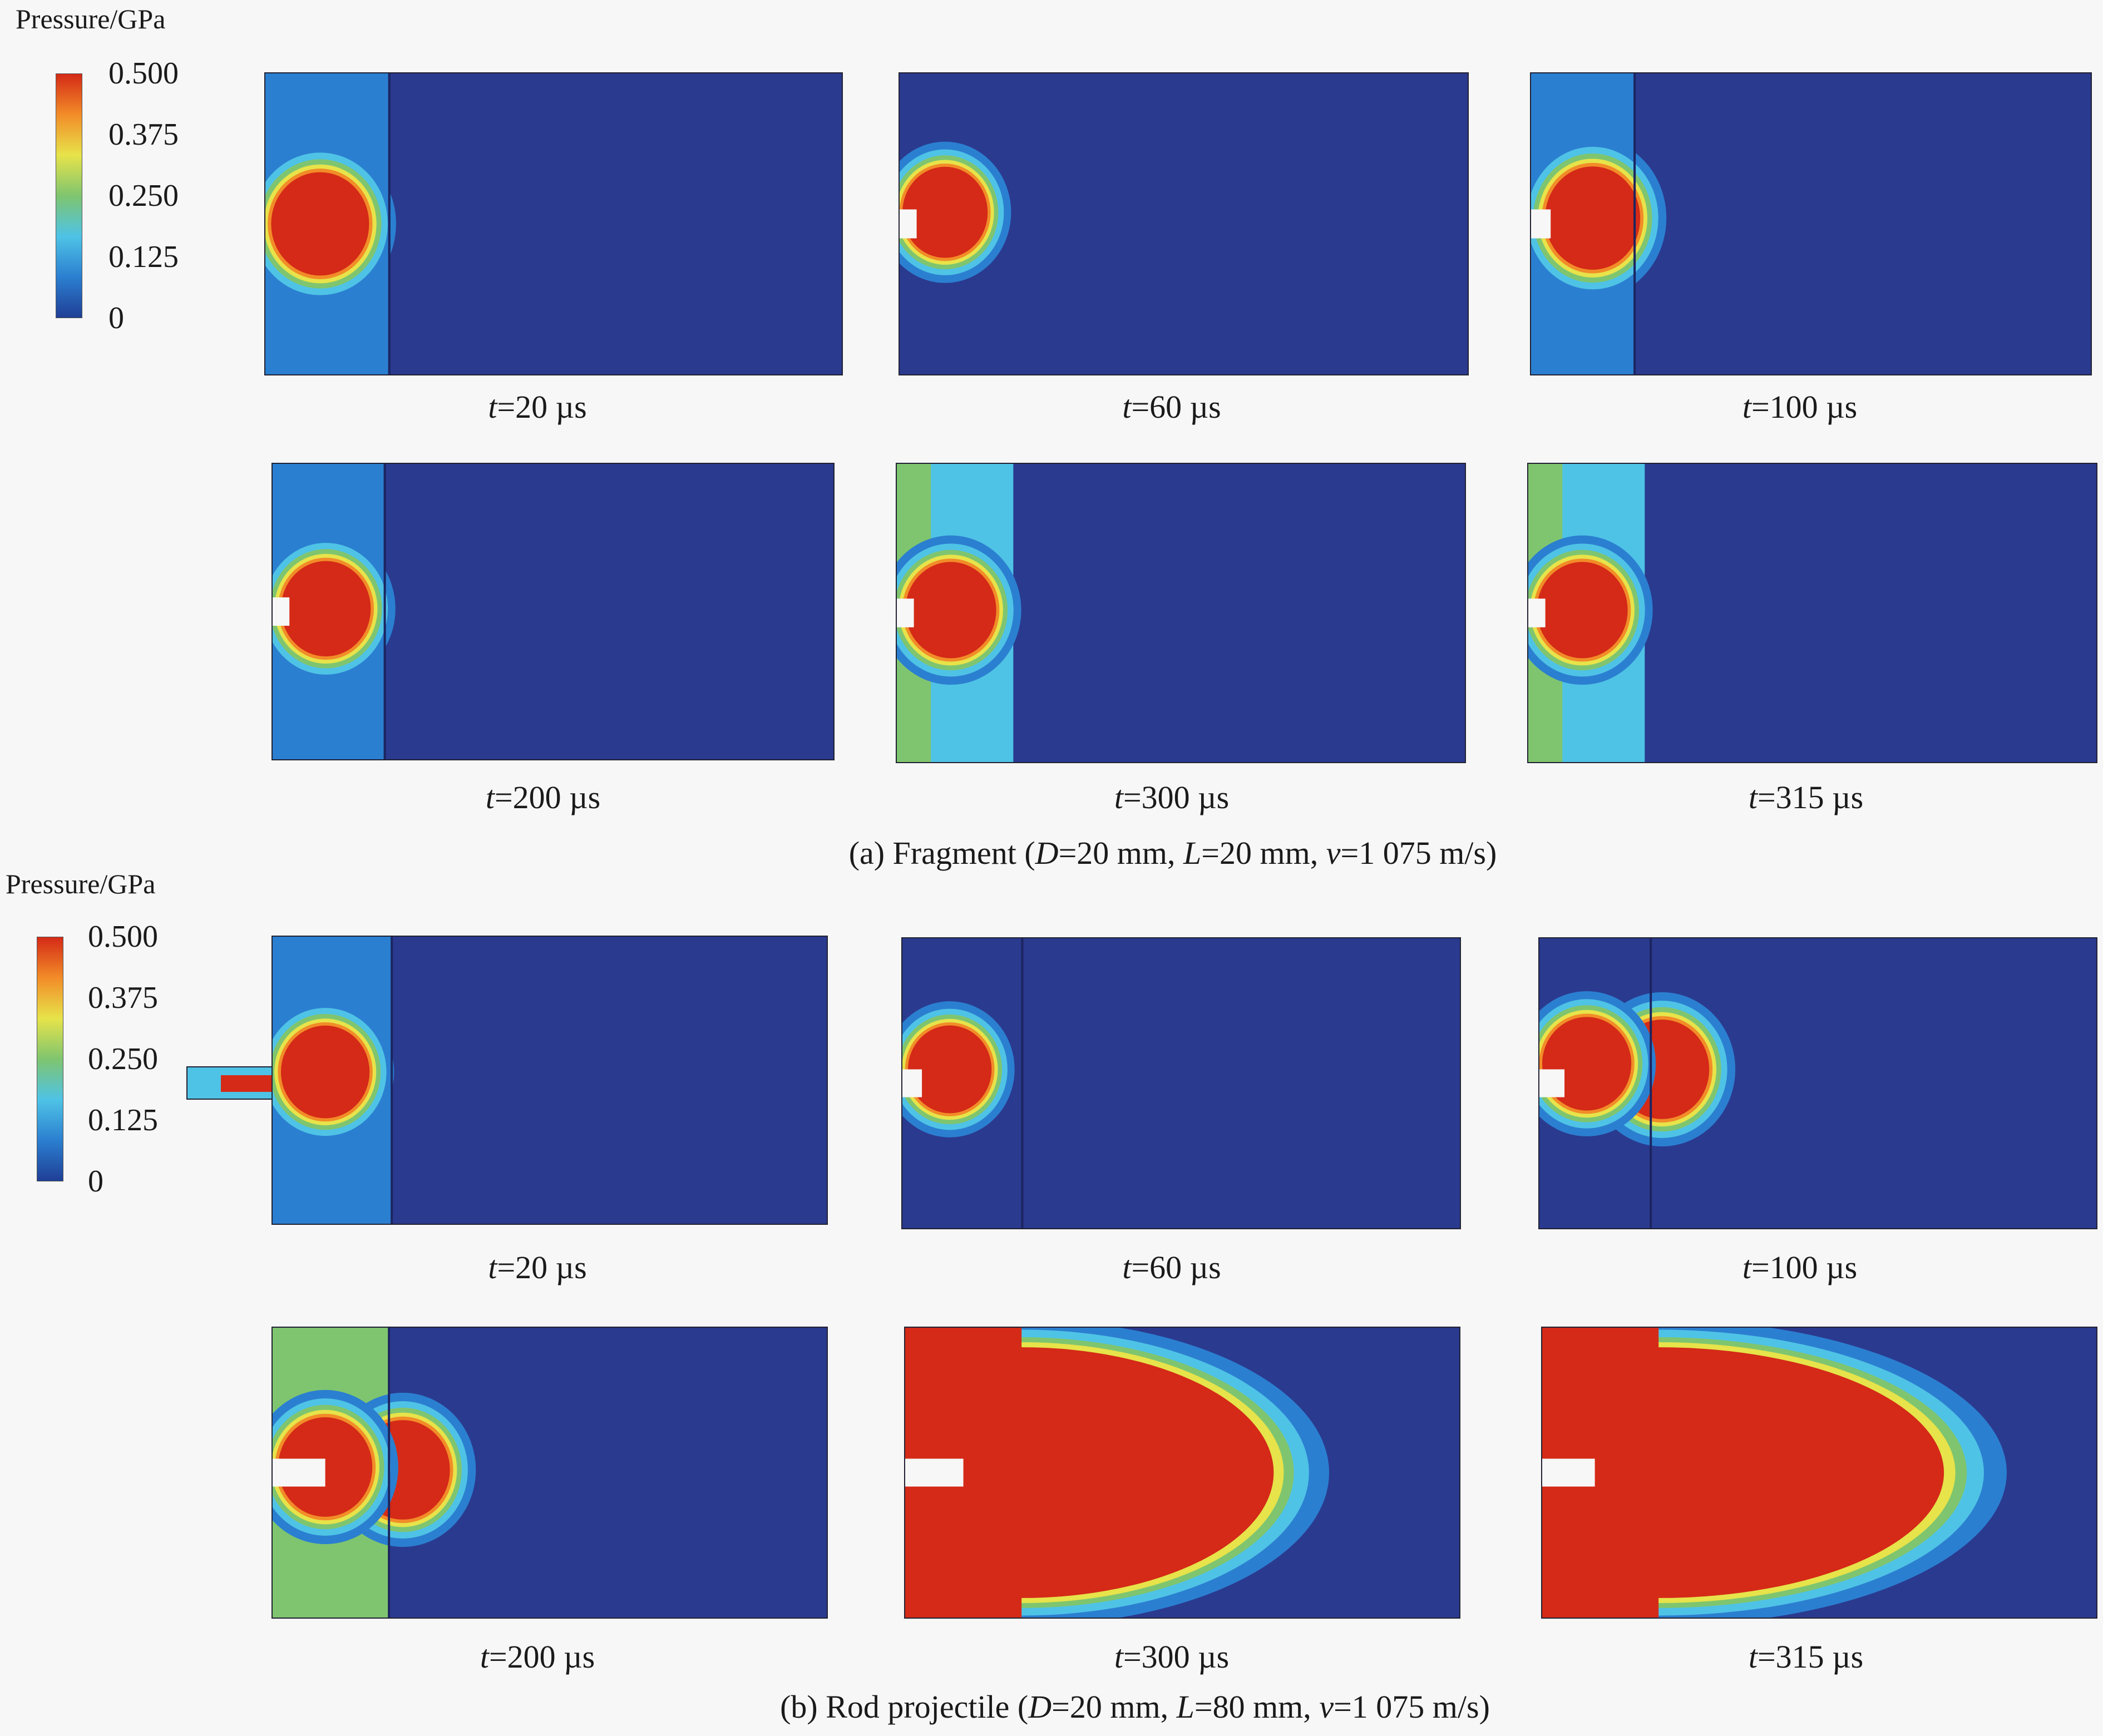  What do you see at coordinates (81, 883) in the screenshot?
I see `colorbar-title-b: Pressure/GPa` at bounding box center [81, 883].